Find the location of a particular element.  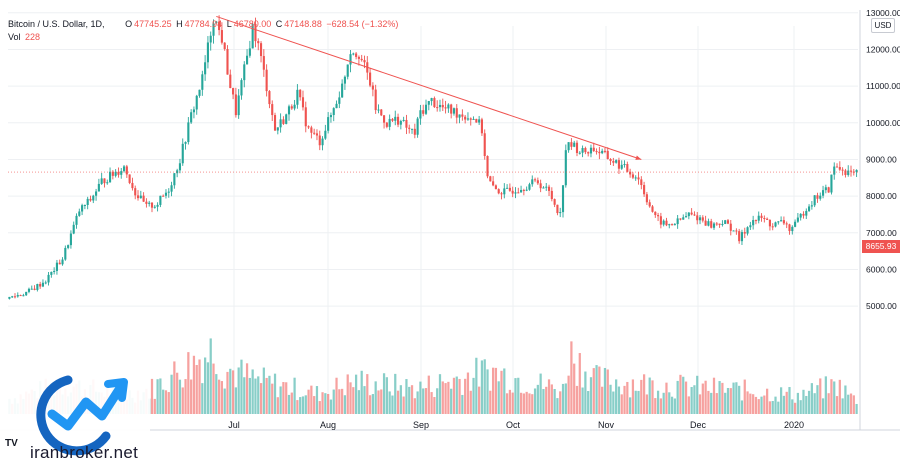

y-tick-label: 10000.00 is located at coordinates (883, 123).